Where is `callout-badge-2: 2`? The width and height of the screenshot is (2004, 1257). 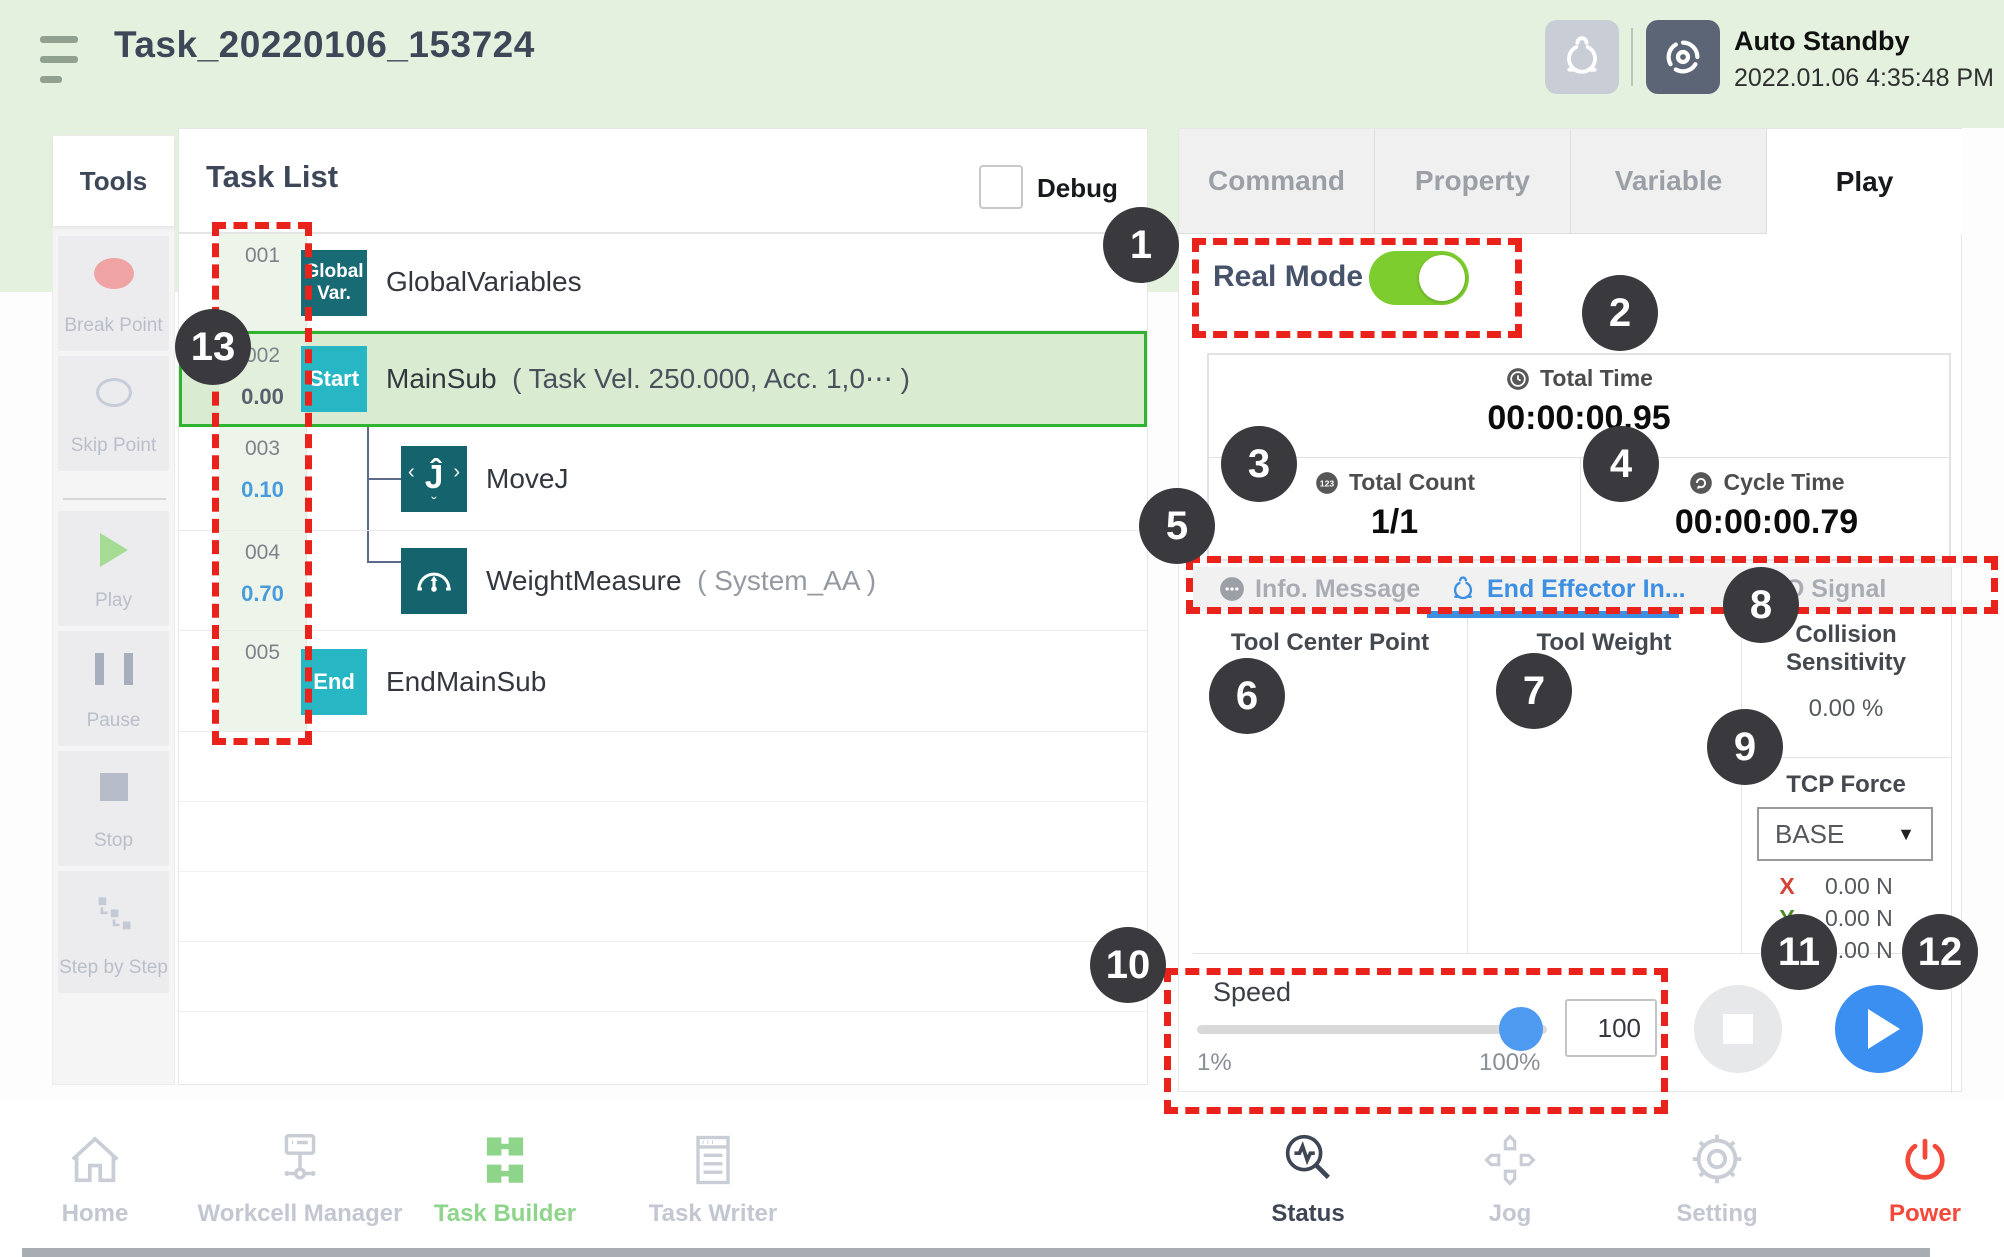 callout-badge-2: 2 is located at coordinates (1620, 313).